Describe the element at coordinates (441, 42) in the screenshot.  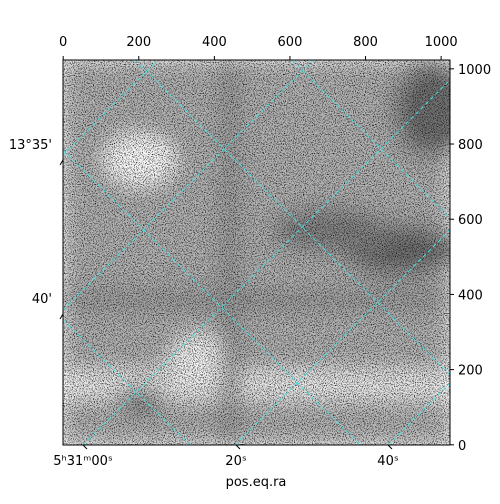
I see `x-tick-label: 1000` at that location.